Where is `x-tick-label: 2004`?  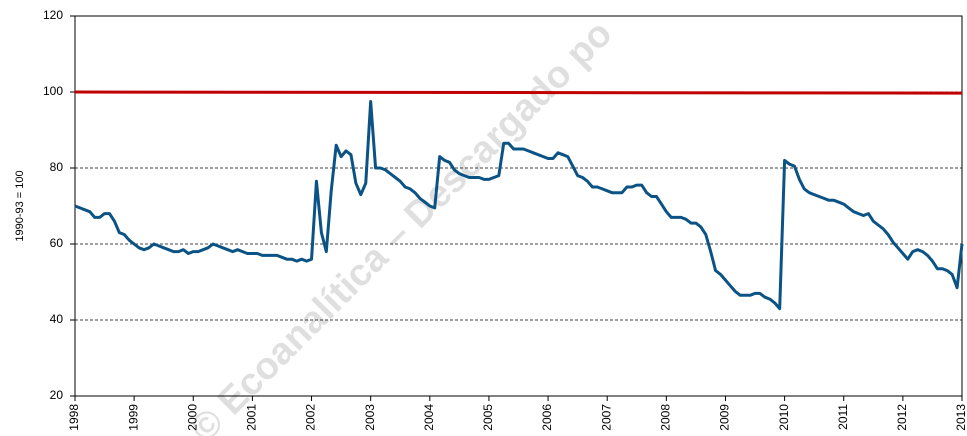
x-tick-label: 2004 is located at coordinates (429, 417).